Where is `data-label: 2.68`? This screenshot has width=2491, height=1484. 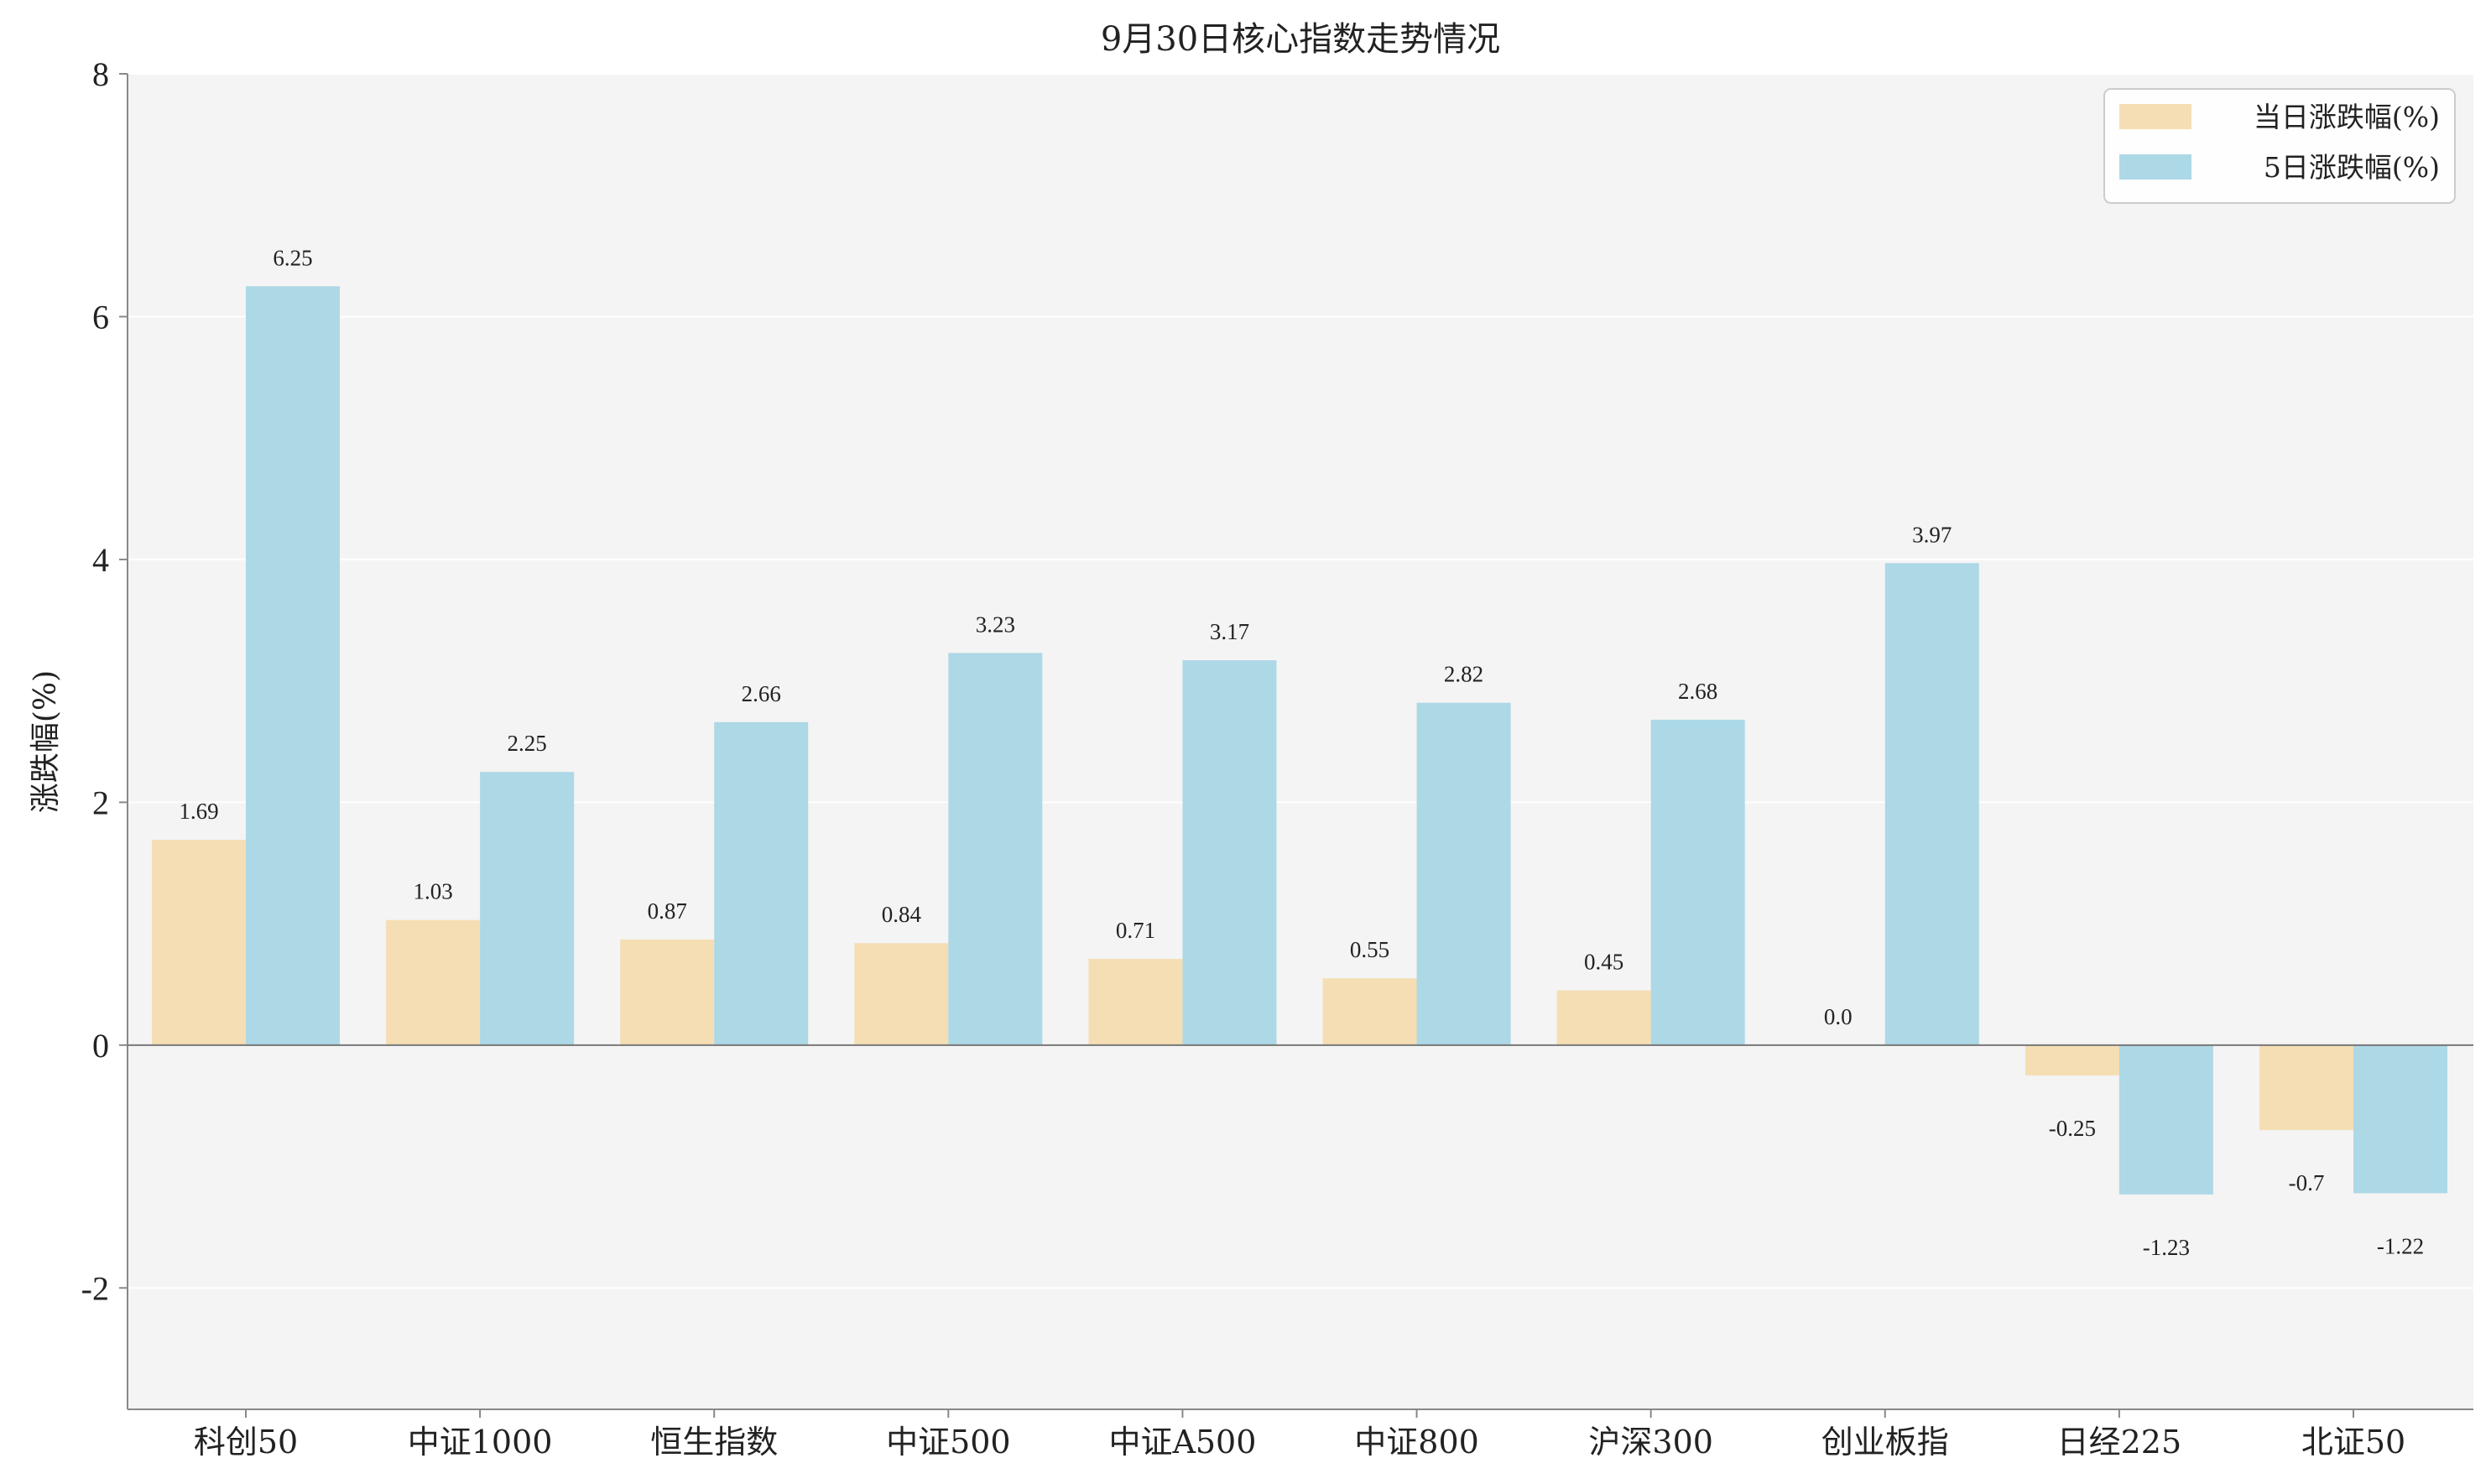 data-label: 2.68 is located at coordinates (1698, 691).